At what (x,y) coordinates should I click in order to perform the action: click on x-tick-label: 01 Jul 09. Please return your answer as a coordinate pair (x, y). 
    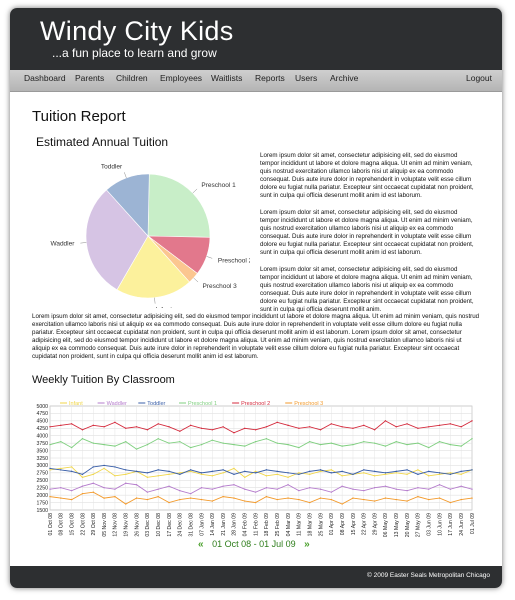
    Looking at the image, I should click on (473, 523).